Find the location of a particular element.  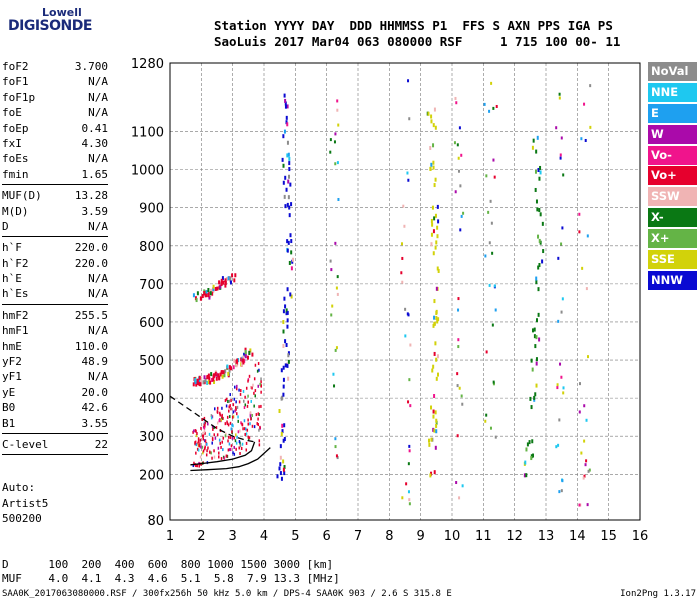

y-tick-label: 1100 is located at coordinates (147, 133).